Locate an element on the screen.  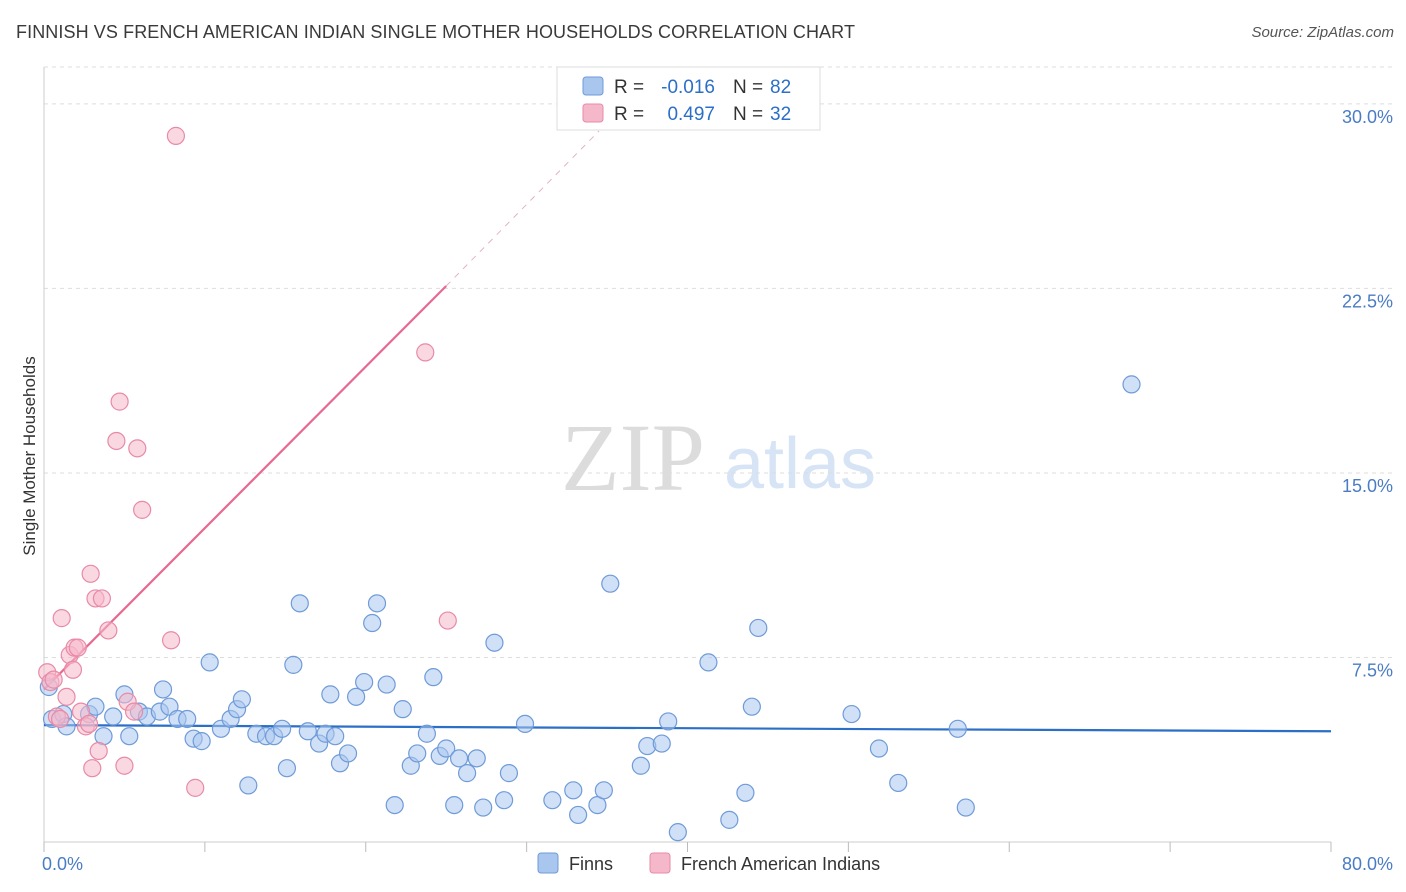
watermark-zip: ZIP is located at coordinates (633, 457).